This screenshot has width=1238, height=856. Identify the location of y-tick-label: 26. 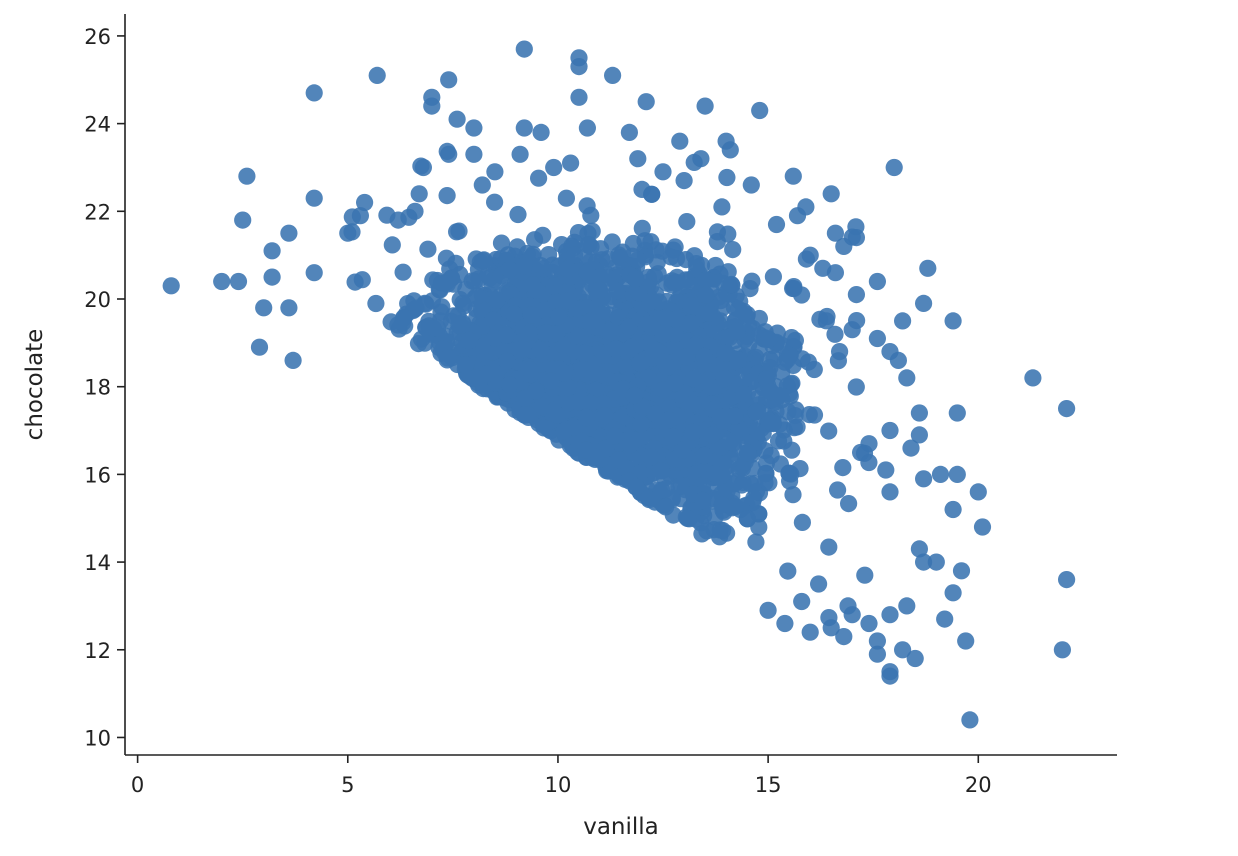
(97, 37).